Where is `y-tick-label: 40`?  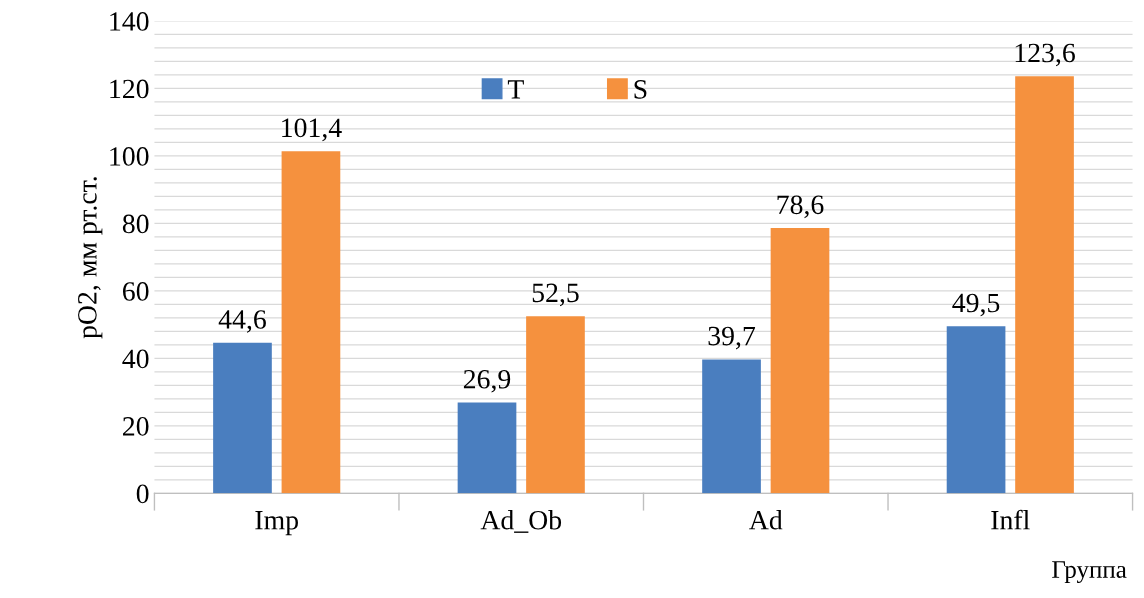 y-tick-label: 40 is located at coordinates (135, 359).